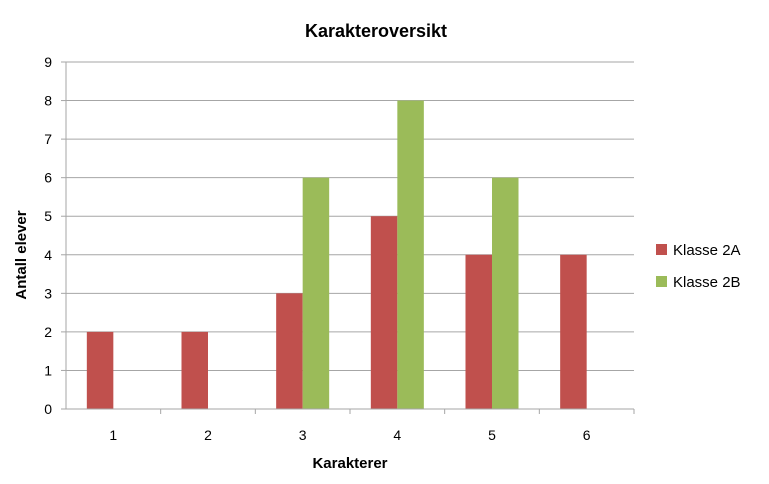 The image size is (769, 484). Describe the element at coordinates (48, 332) in the screenshot. I see `y-tick-label: 2` at that location.